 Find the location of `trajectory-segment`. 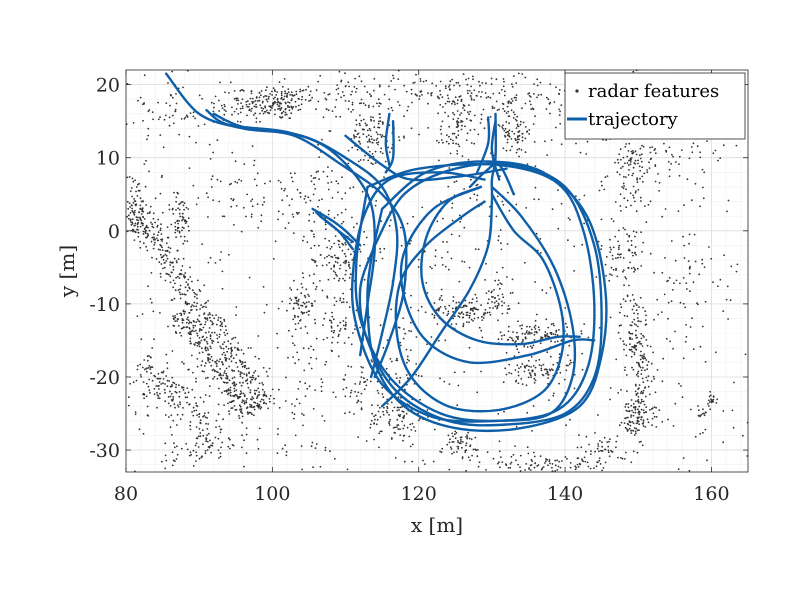

trajectory-segment is located at coordinates (483, 145).